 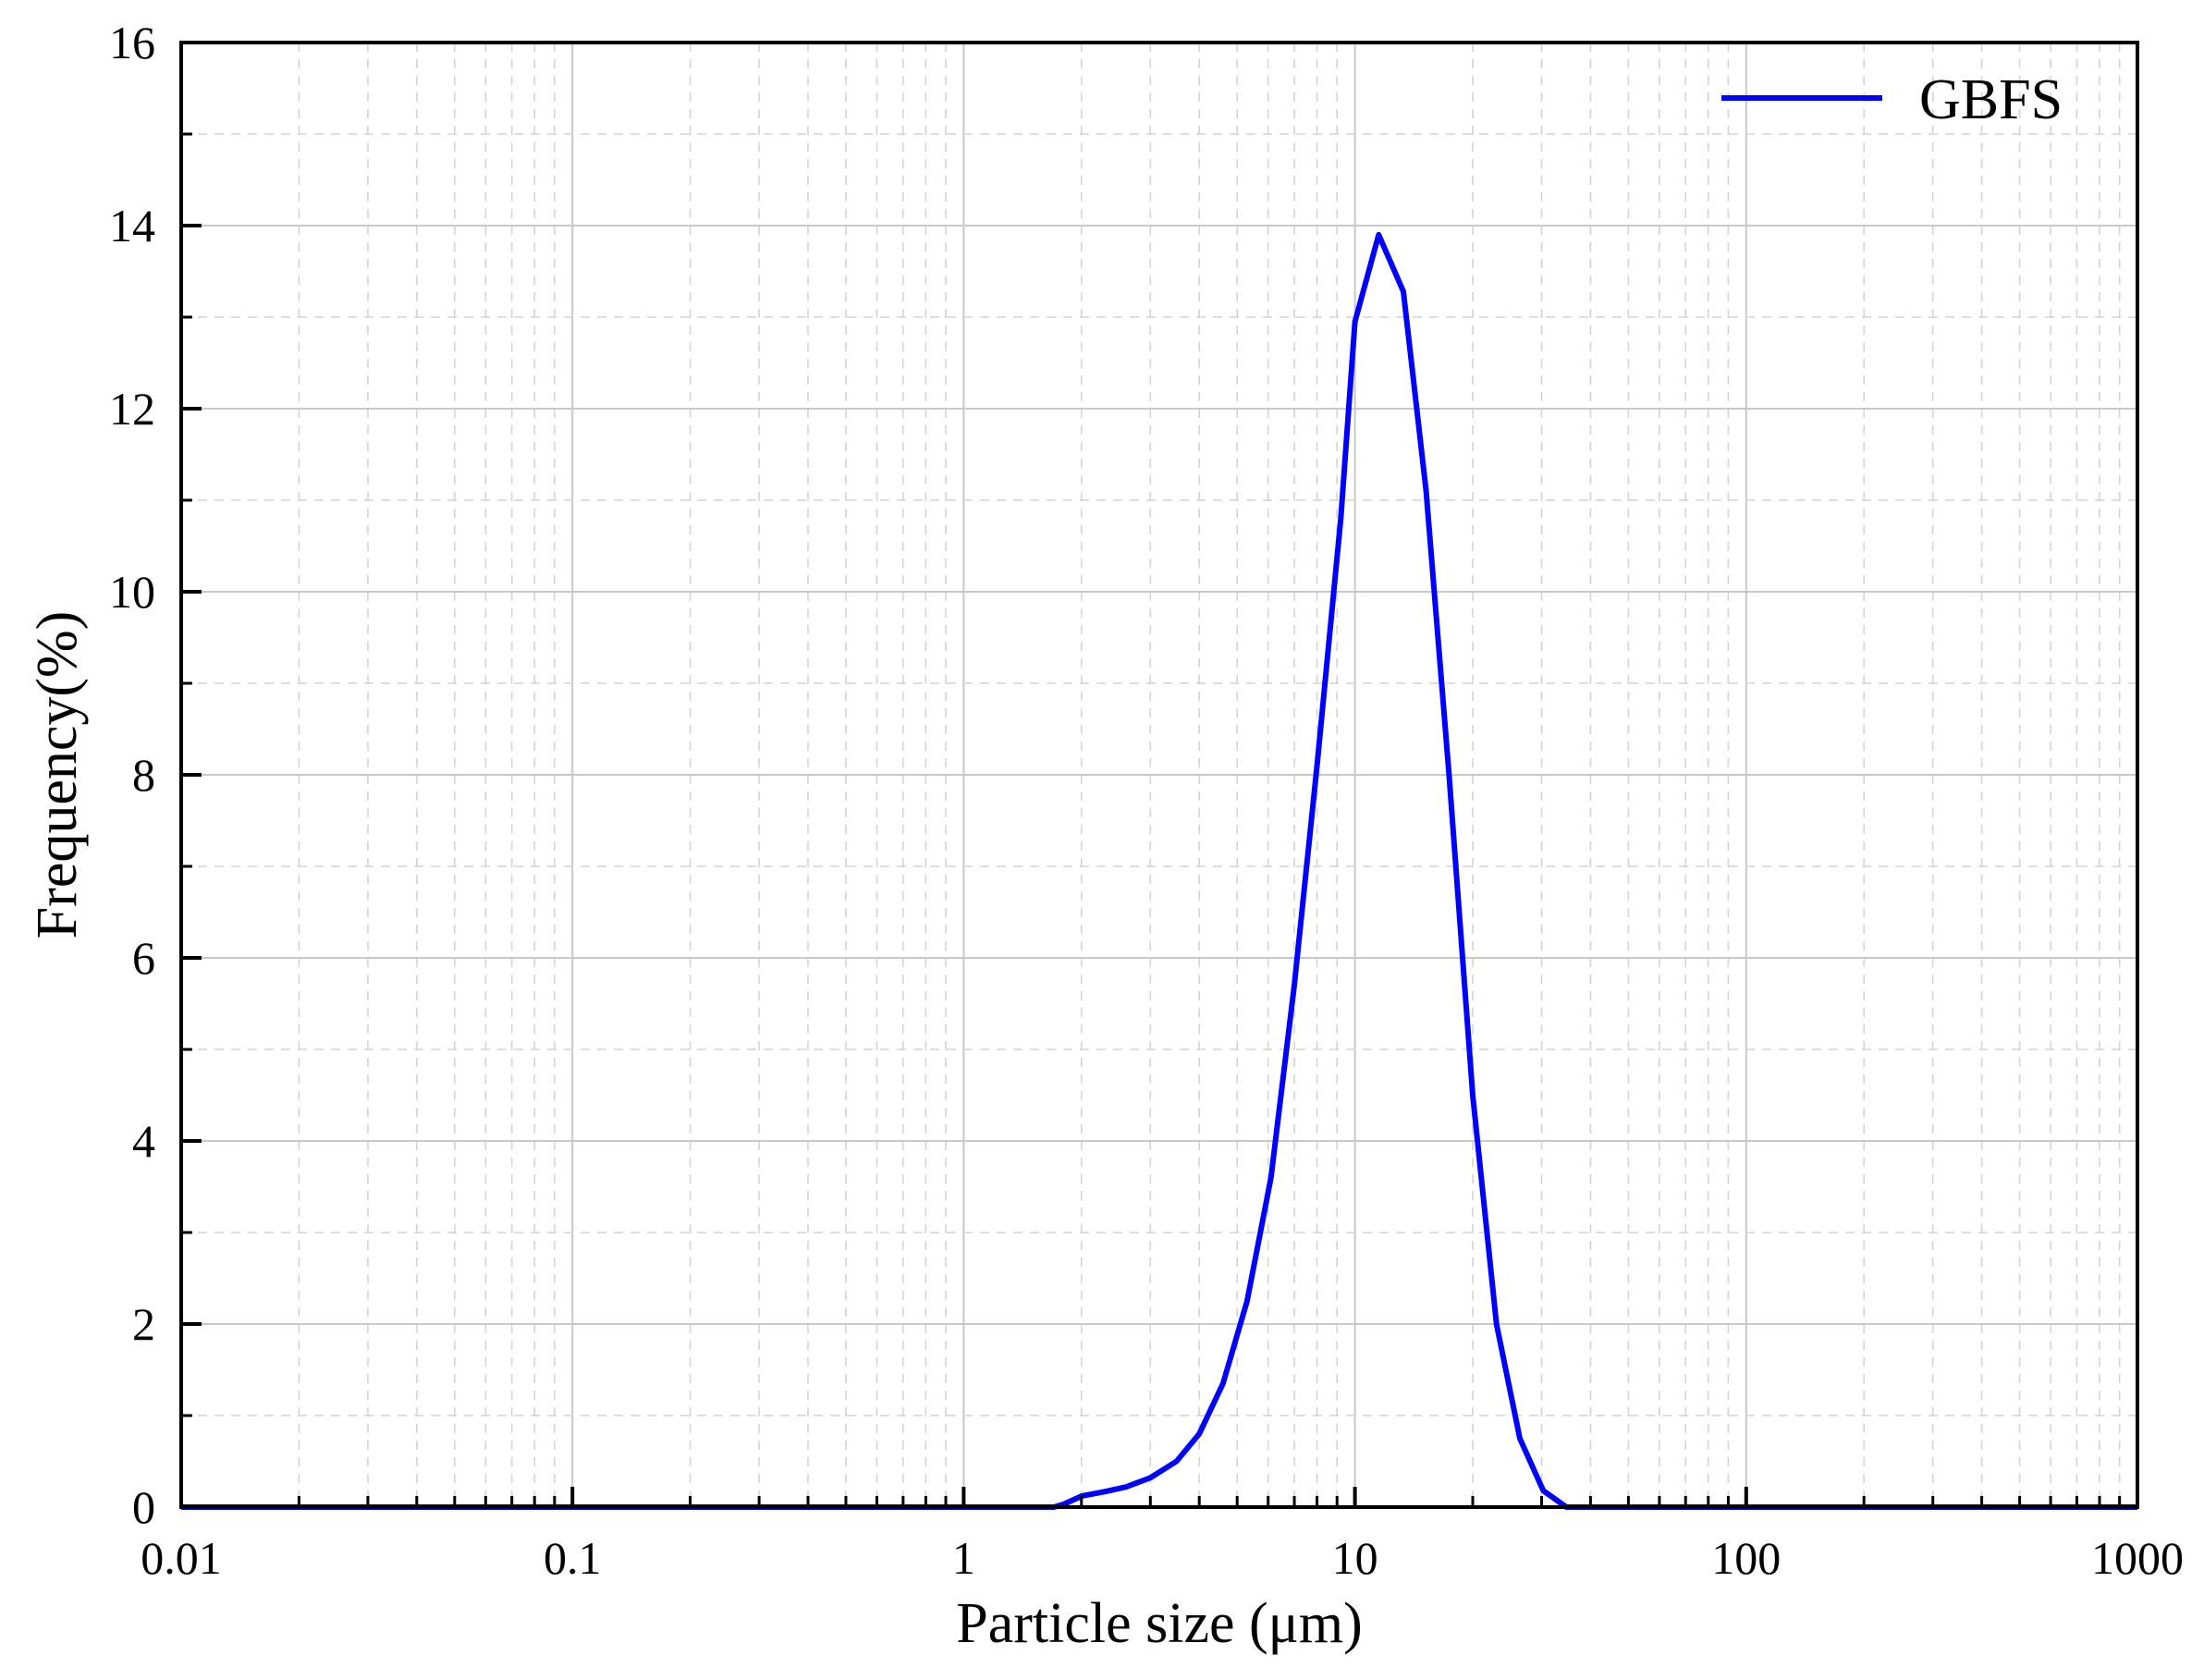 I want to click on legend-label-gbfs: GBFS, so click(x=1991, y=99).